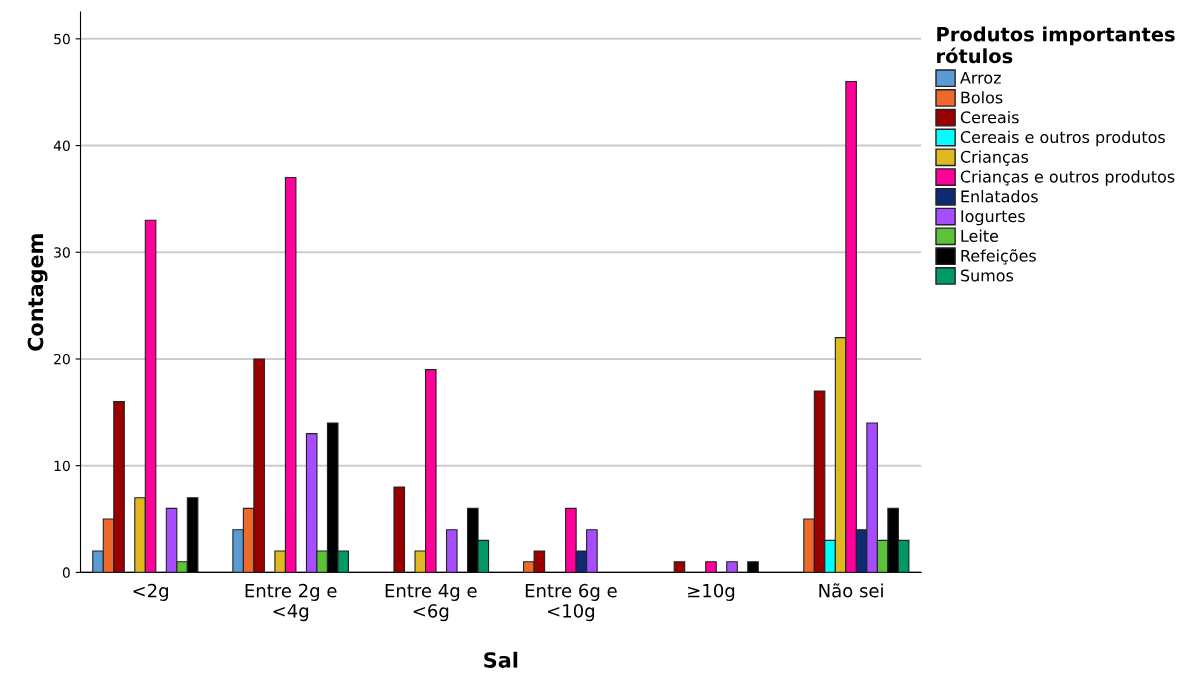  I want to click on legend-label: Refeições, so click(998, 257).